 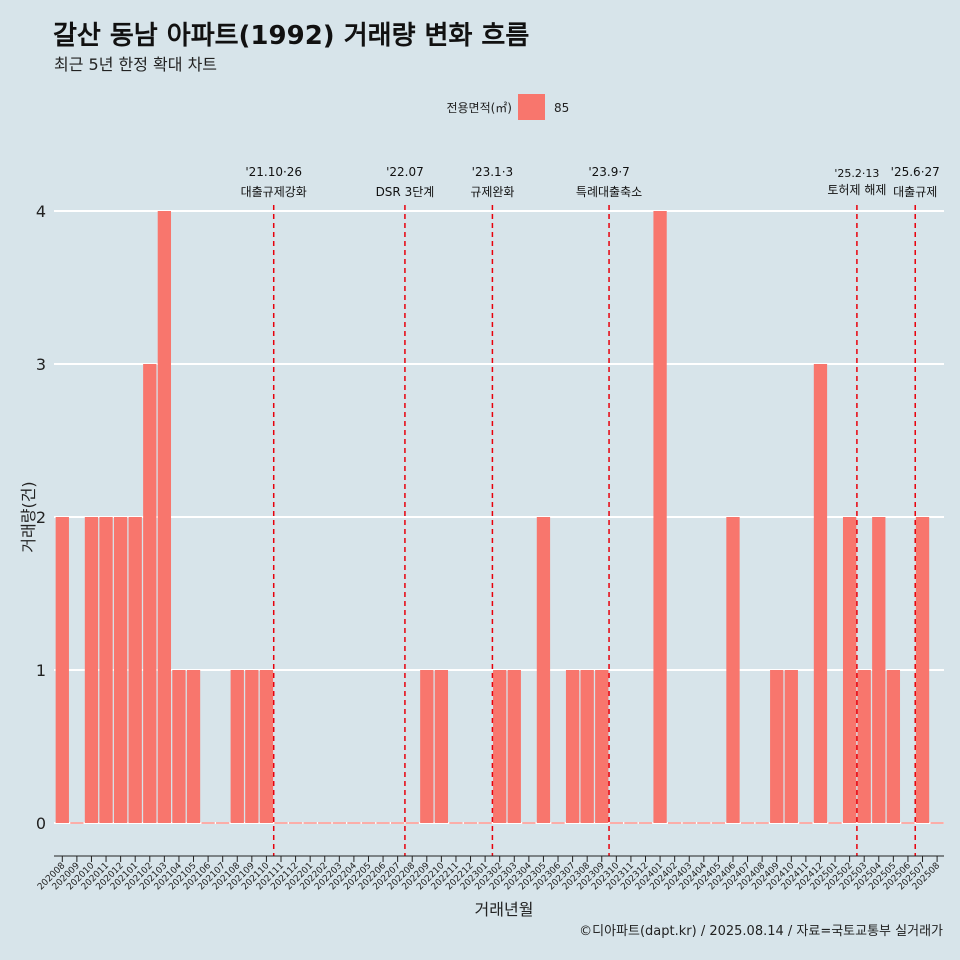 What do you see at coordinates (405, 192) in the screenshot?
I see `annotation-text-202207: DSR 3단계` at bounding box center [405, 192].